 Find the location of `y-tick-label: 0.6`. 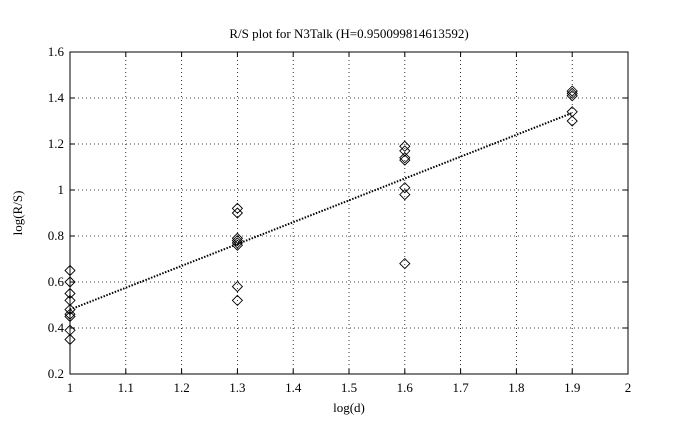

y-tick-label: 0.6 is located at coordinates (56, 281).